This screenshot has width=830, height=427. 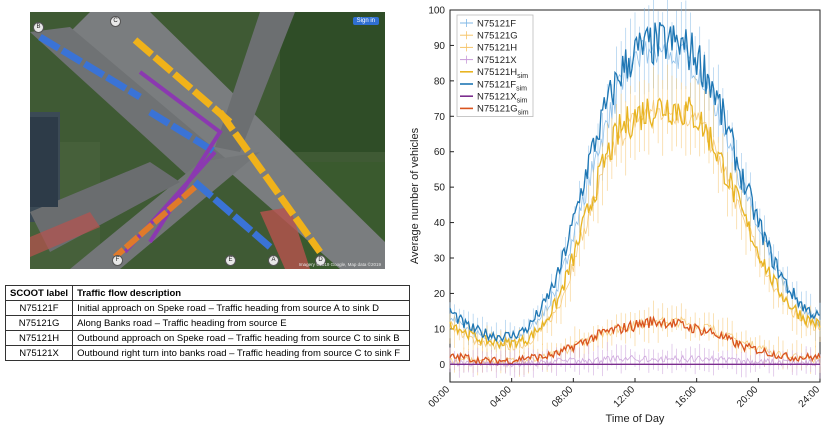 I want to click on table-header-row: SCOOT label Traffic flow description, so click(x=207, y=293).